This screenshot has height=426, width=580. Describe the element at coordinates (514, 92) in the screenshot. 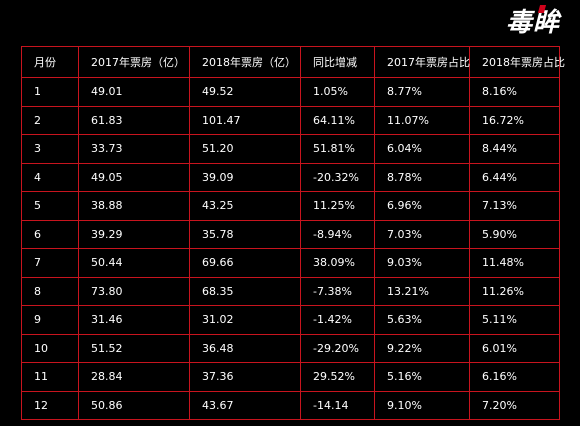

I see `cell-share-2018: 8.16%` at that location.